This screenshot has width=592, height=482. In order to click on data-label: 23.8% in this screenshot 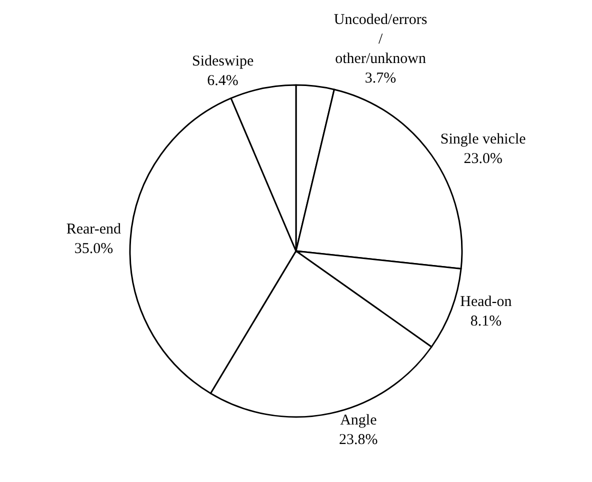, I will do `click(358, 440)`.